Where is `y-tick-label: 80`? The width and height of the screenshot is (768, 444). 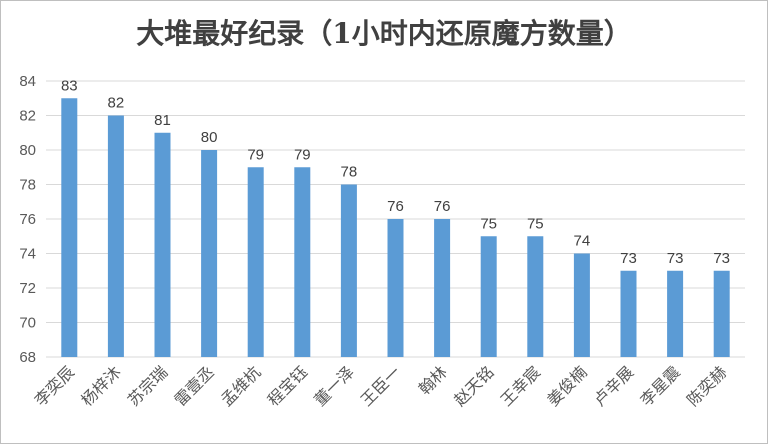 y-tick-label: 80 is located at coordinates (27, 150).